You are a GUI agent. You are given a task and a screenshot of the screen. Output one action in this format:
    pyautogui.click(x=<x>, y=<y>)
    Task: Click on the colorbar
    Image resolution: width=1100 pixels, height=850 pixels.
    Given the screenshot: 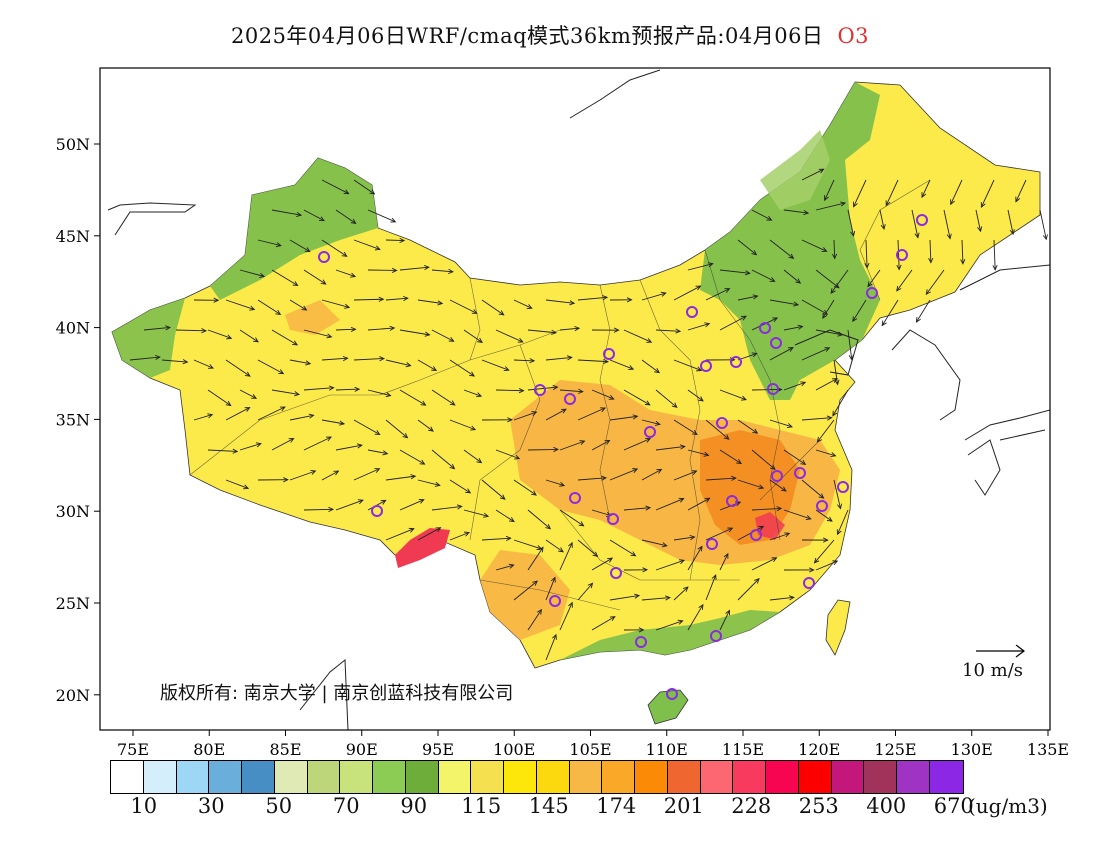 What is the action you would take?
    pyautogui.click(x=537, y=777)
    